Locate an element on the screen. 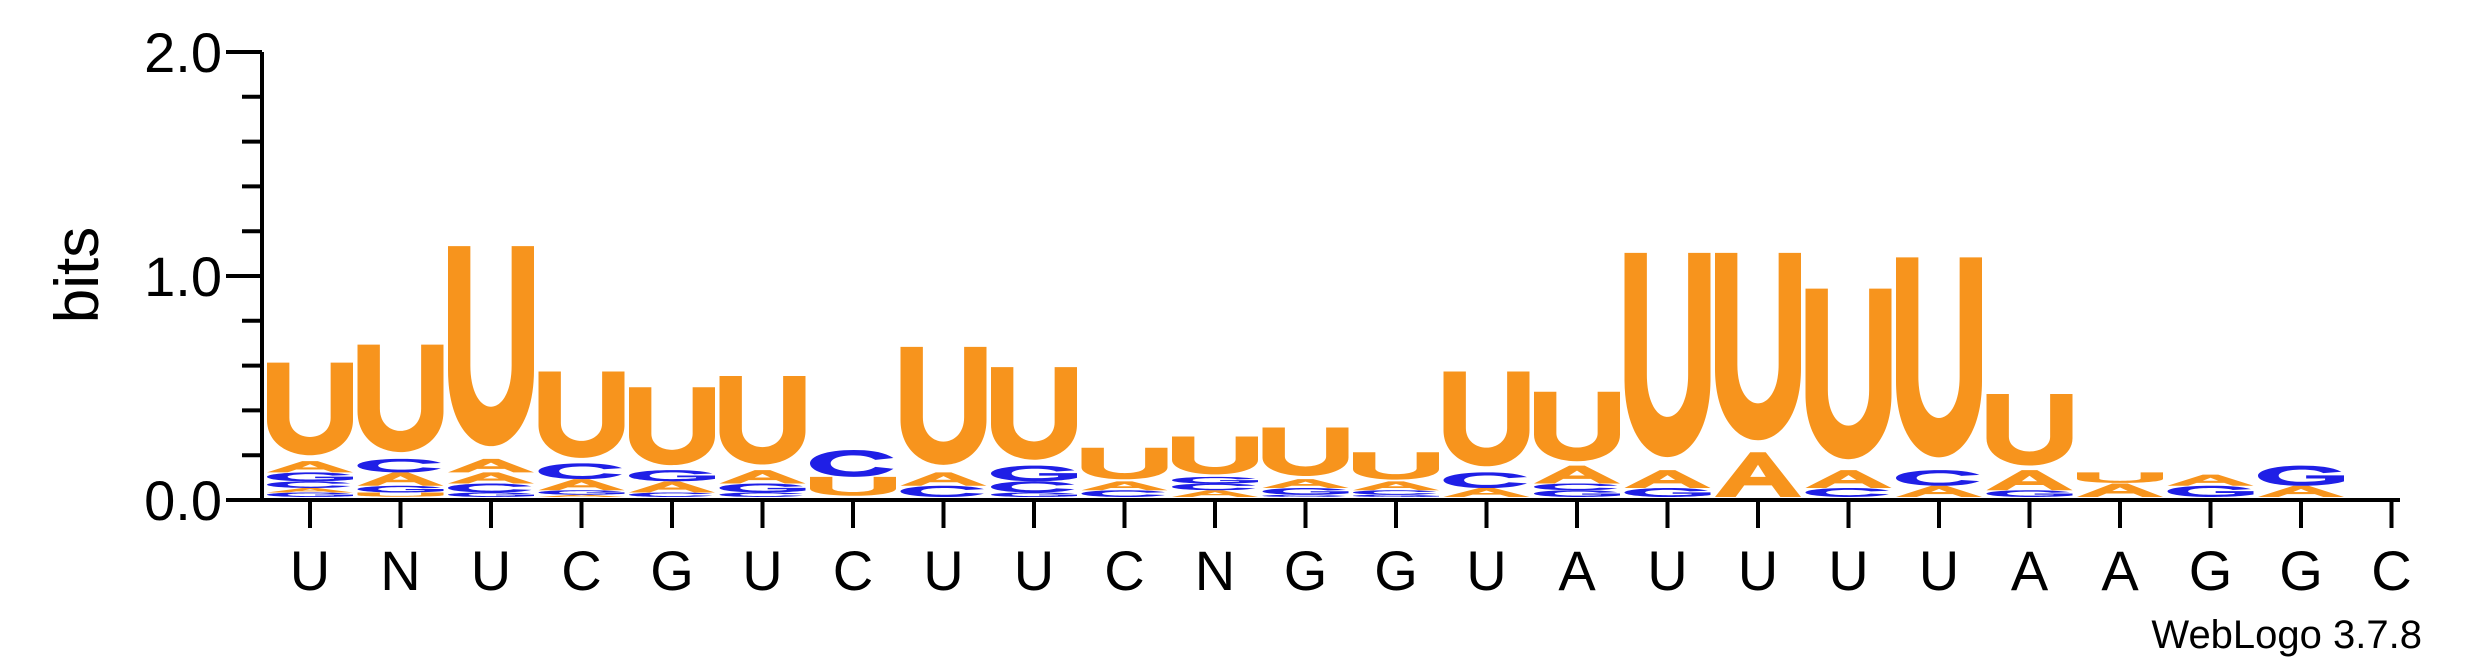 This screenshot has width=2475, height=667. y-tick-label: 0.0 is located at coordinates (183, 500).